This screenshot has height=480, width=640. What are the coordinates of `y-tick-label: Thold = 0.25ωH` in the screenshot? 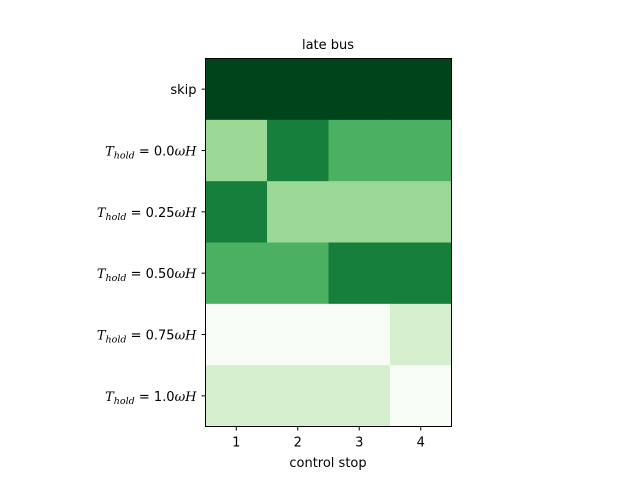 It's located at (147, 214).